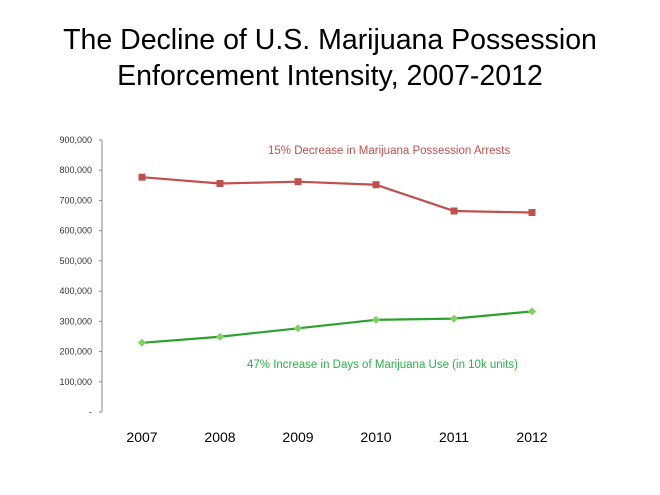 This screenshot has width=660, height=495. What do you see at coordinates (330, 40) in the screenshot?
I see `chart-title-line-1: The Decline of U.S. Marijuana Possession` at bounding box center [330, 40].